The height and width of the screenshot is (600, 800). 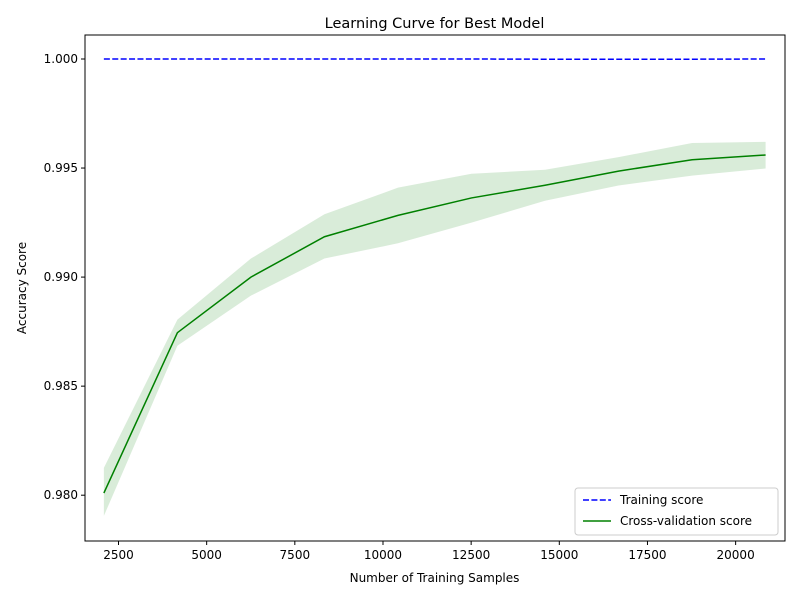 I want to click on x-tick-label: 2500, so click(x=118, y=555).